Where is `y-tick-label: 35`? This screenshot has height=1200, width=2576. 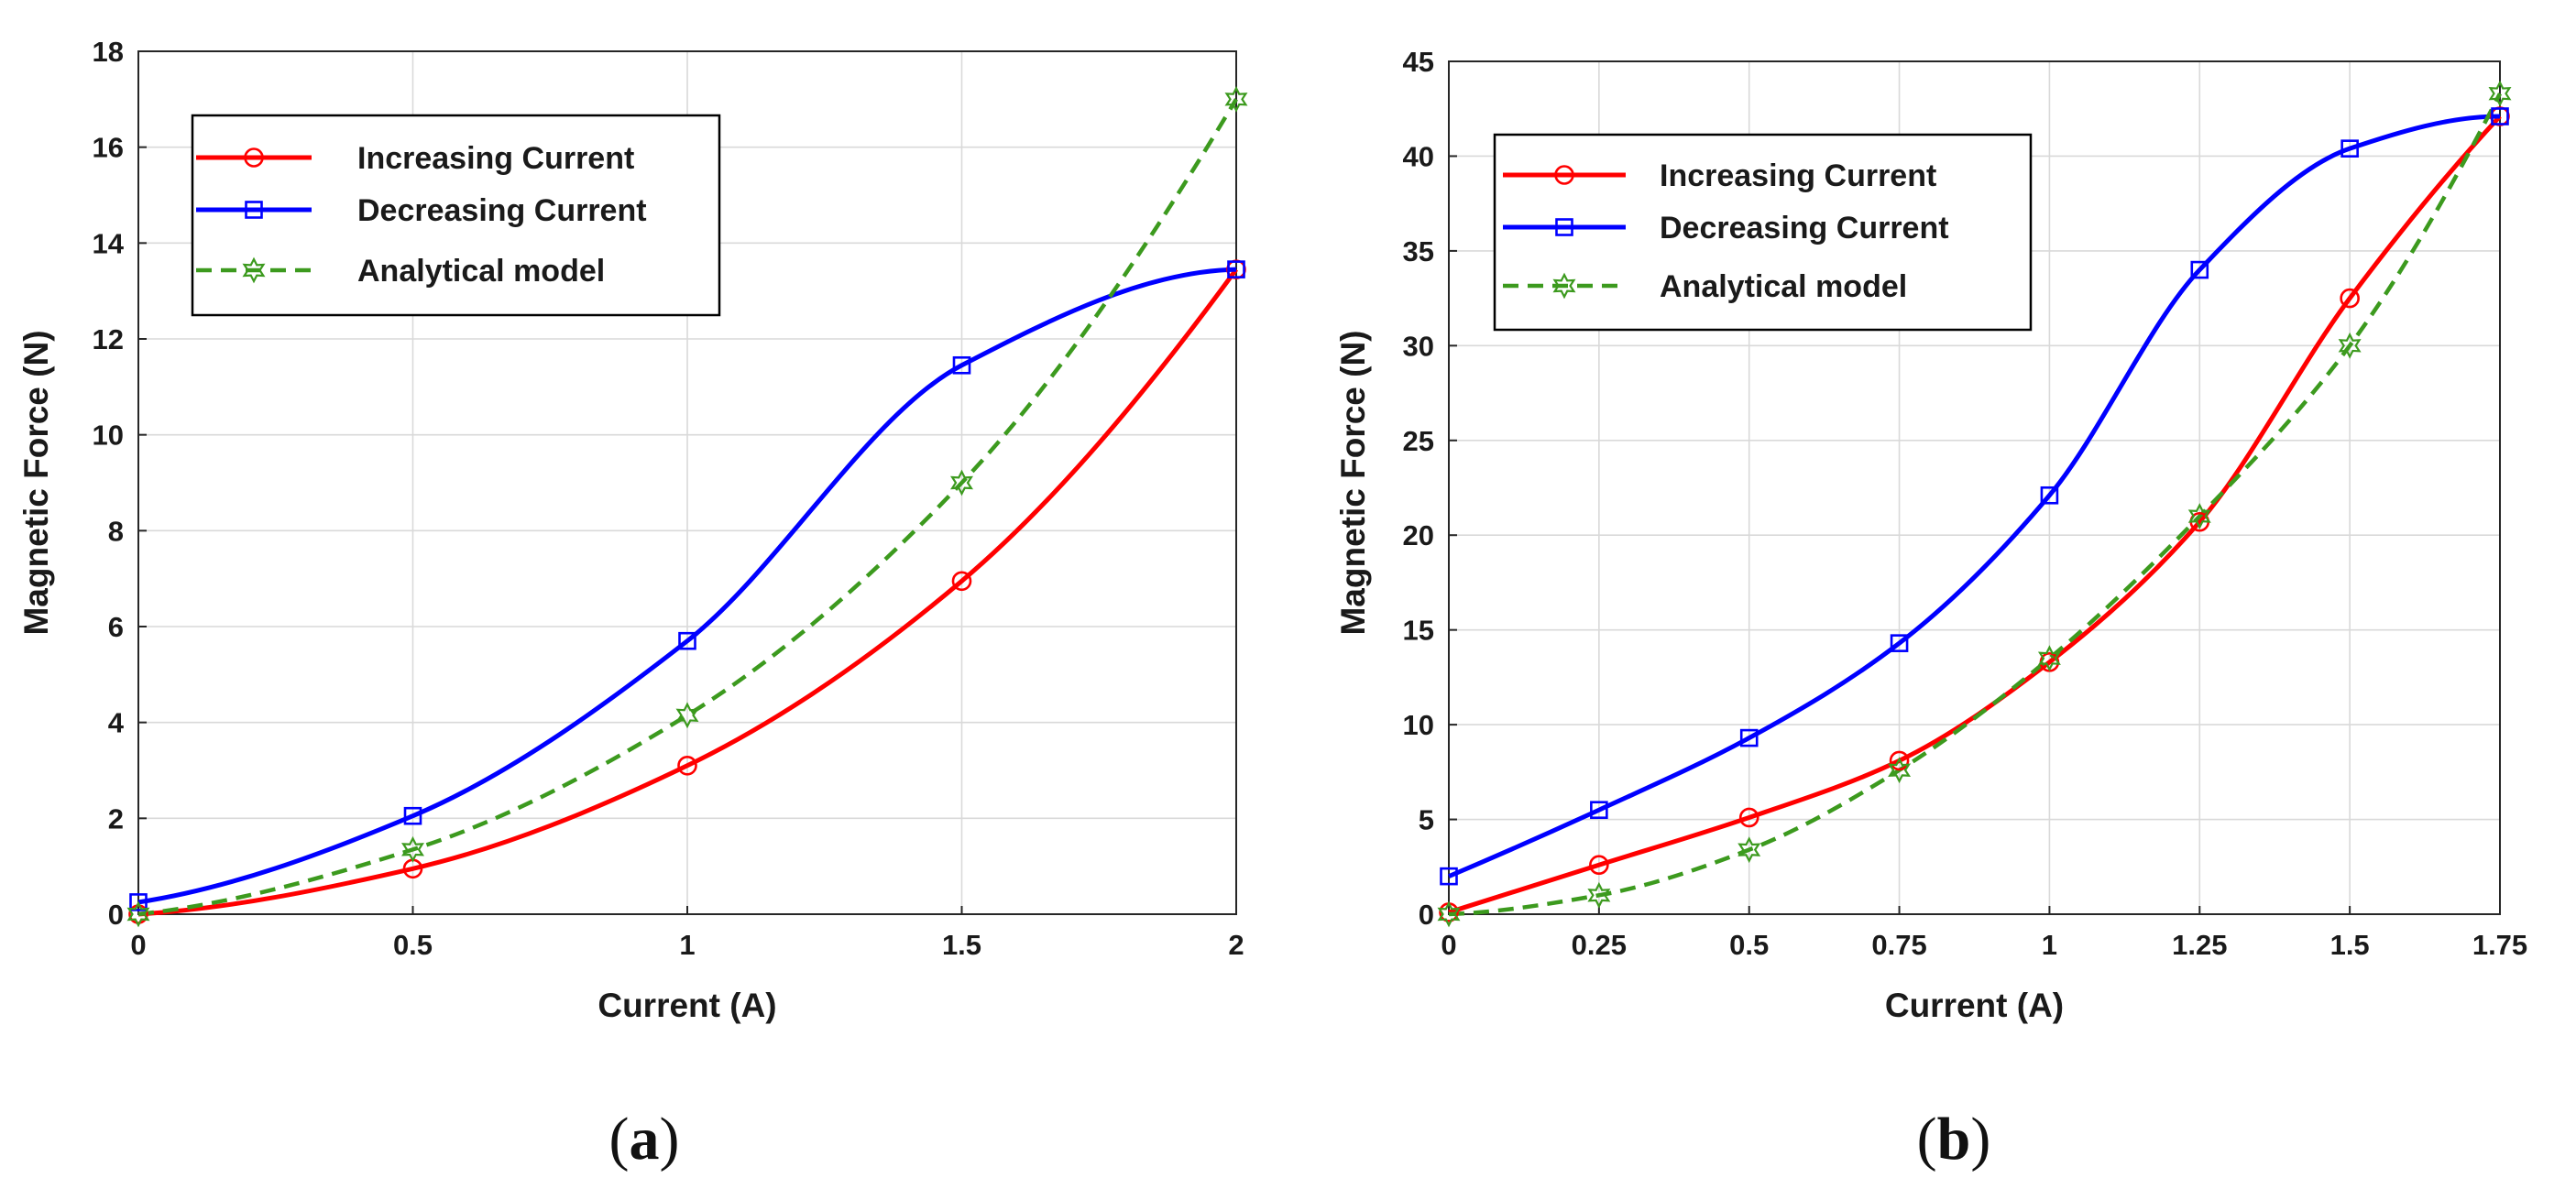
y-tick-label: 35 is located at coordinates (1418, 251).